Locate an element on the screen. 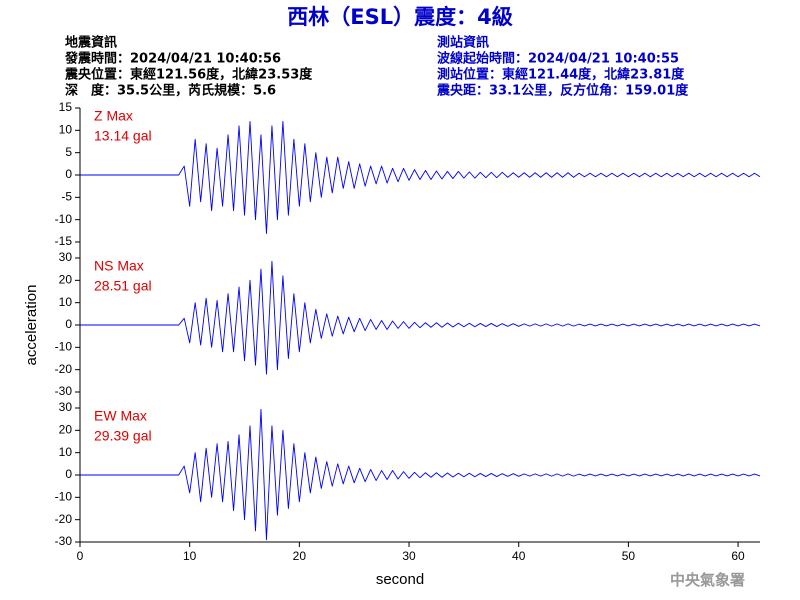 This screenshot has height=600, width=800. x-tick-label: 0 is located at coordinates (80, 556).